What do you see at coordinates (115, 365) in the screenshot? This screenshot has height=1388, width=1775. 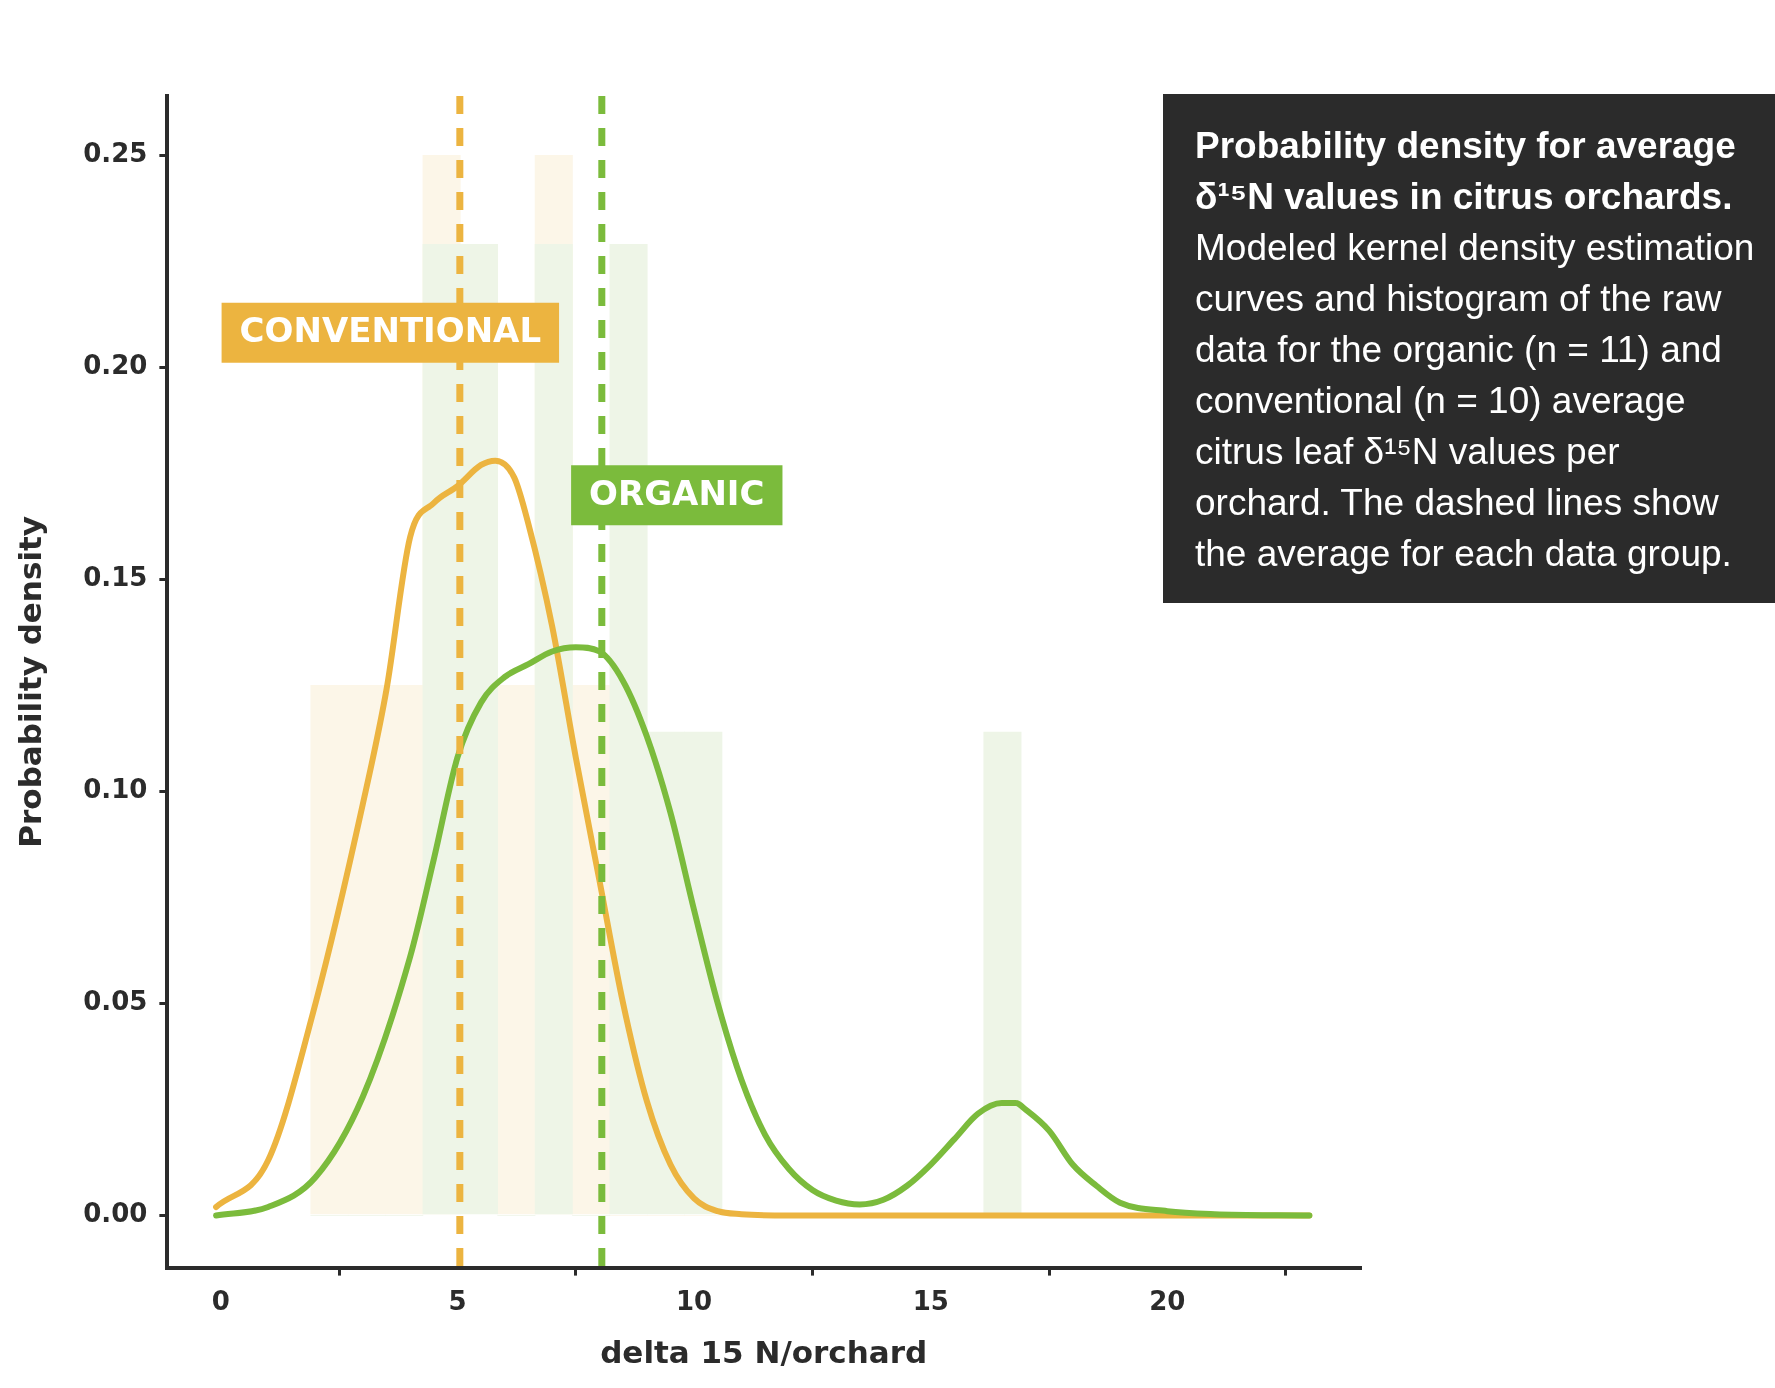 I see `y-tick-label: 0.20` at bounding box center [115, 365].